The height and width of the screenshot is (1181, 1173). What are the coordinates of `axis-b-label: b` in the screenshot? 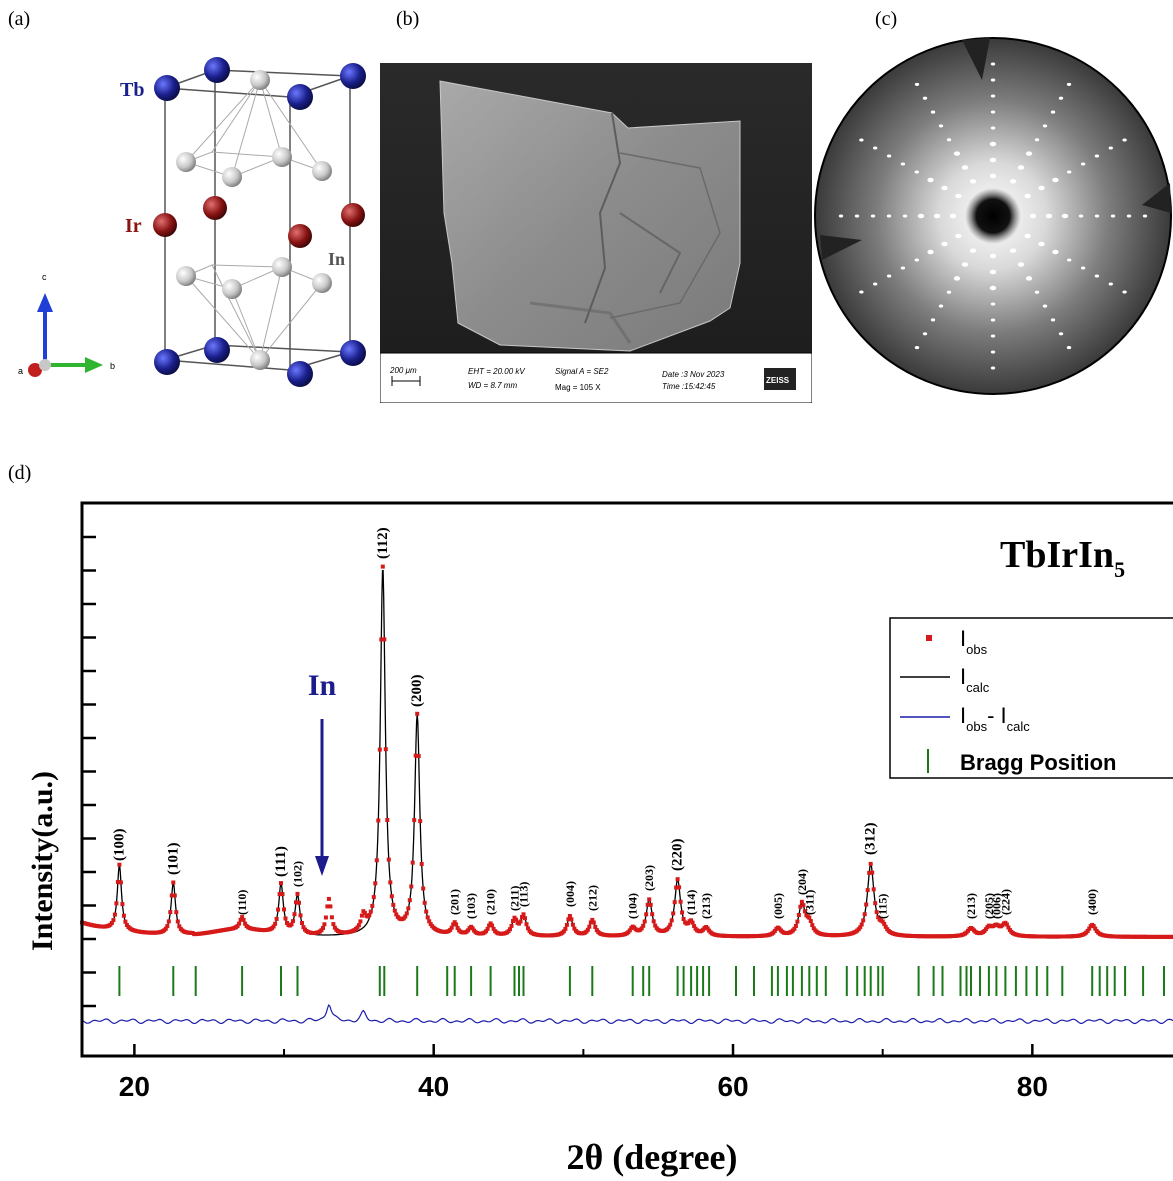 It's located at (112, 366).